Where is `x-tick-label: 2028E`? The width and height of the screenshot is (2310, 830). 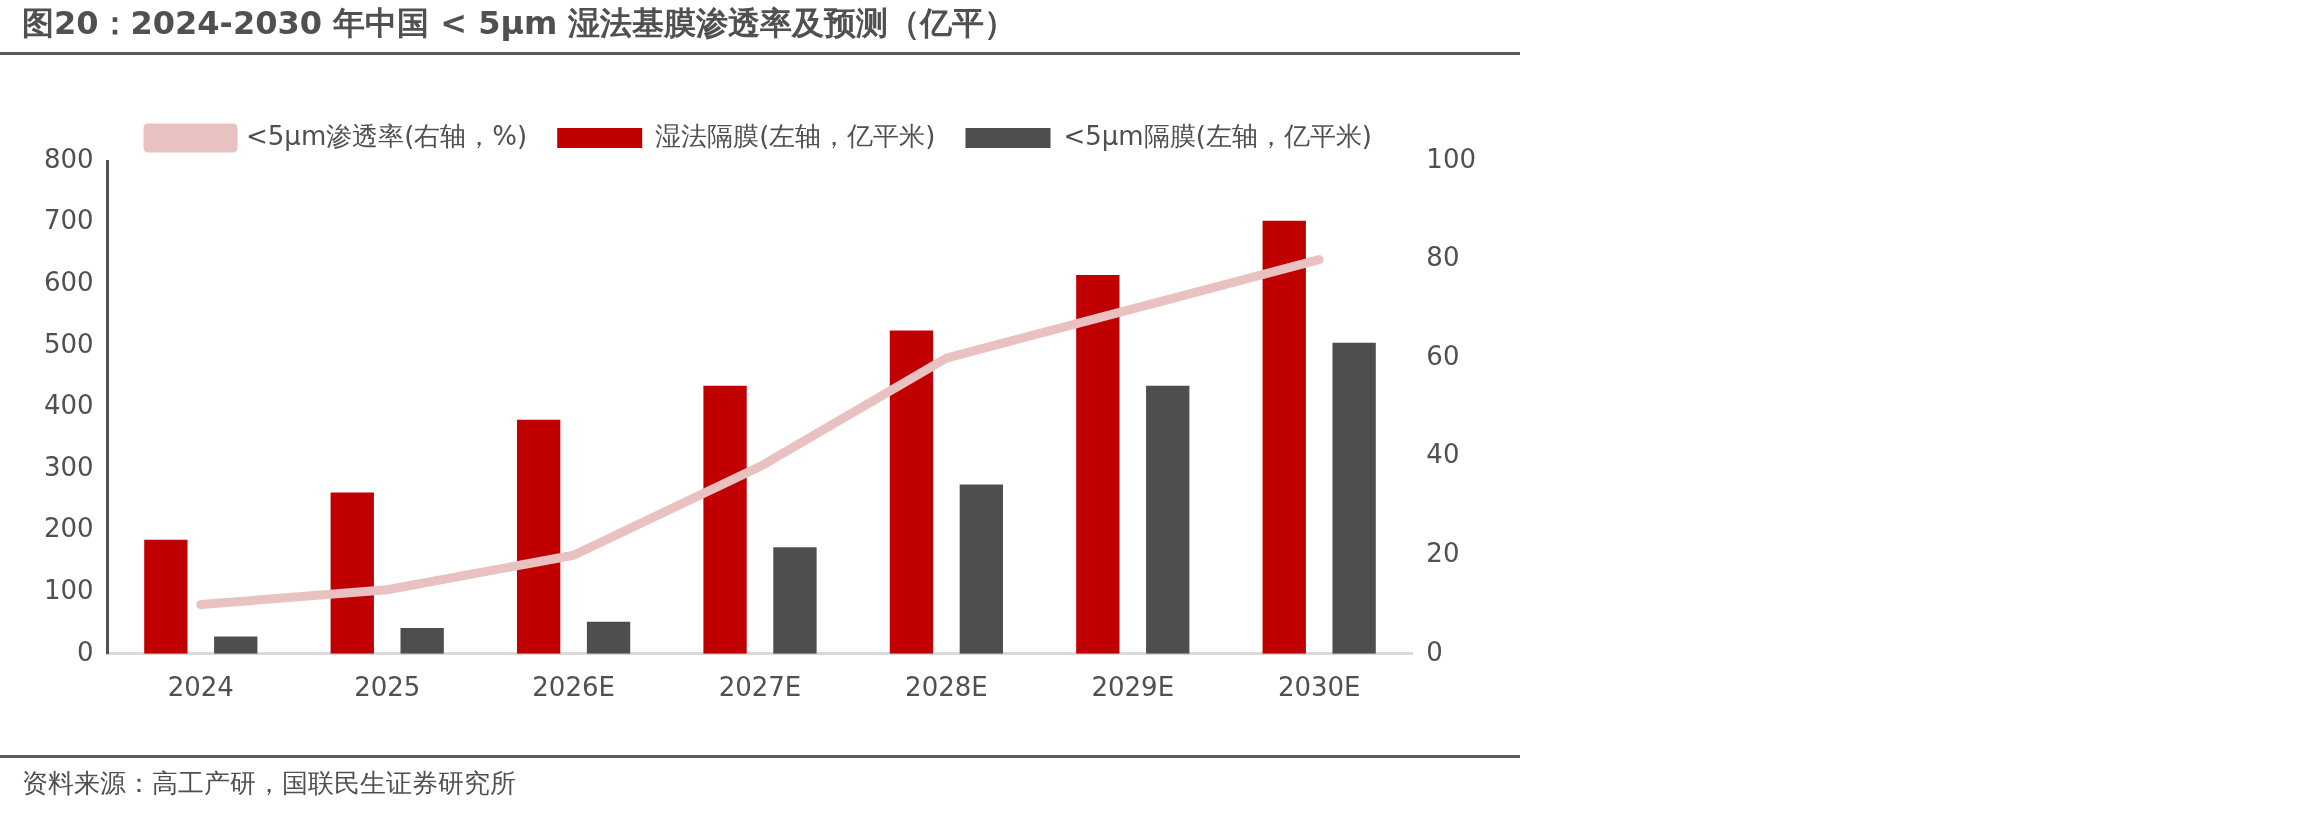
x-tick-label: 2028E is located at coordinates (946, 687).